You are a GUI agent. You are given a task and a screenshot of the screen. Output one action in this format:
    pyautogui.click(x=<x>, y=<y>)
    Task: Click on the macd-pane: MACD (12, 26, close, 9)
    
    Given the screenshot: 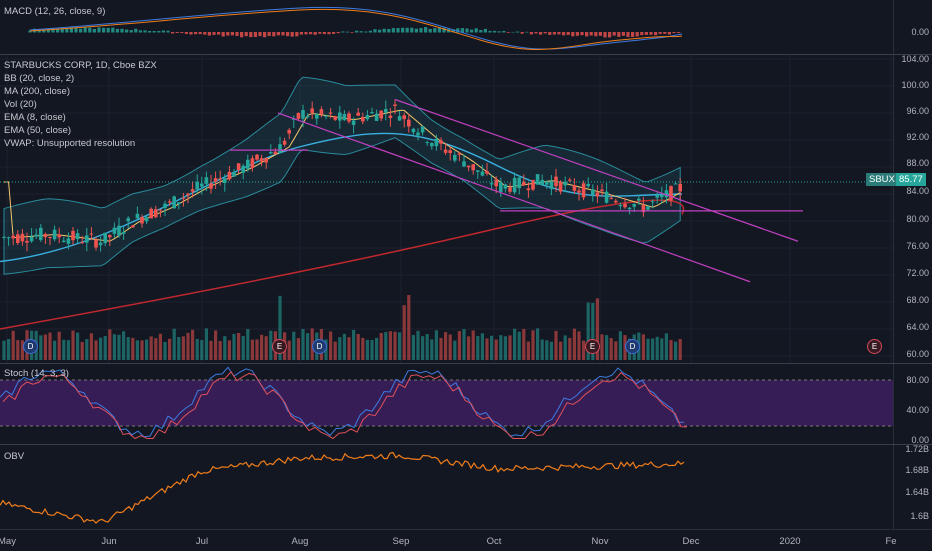 What is the action you would take?
    pyautogui.click(x=446, y=27)
    